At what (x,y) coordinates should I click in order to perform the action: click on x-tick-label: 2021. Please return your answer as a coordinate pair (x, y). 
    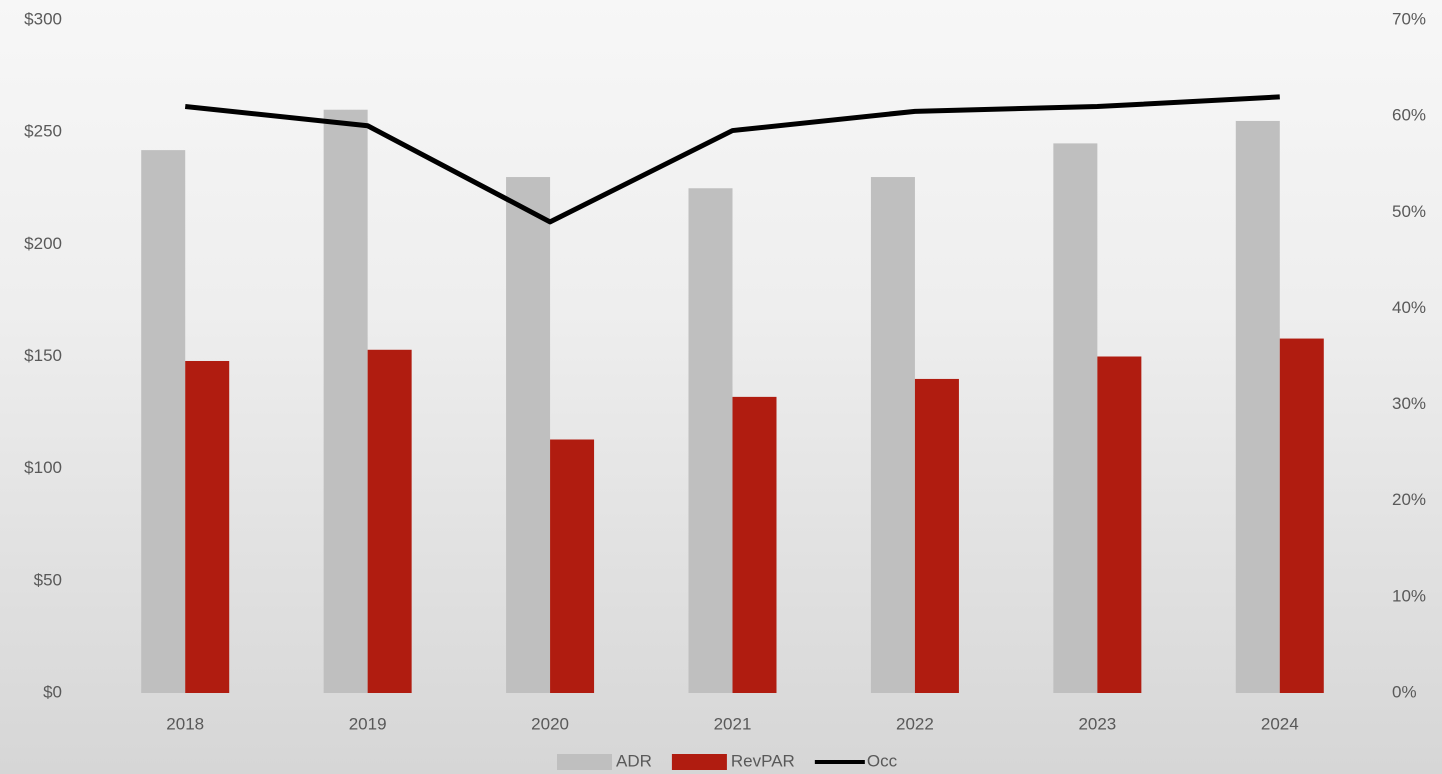
    Looking at the image, I should click on (733, 723).